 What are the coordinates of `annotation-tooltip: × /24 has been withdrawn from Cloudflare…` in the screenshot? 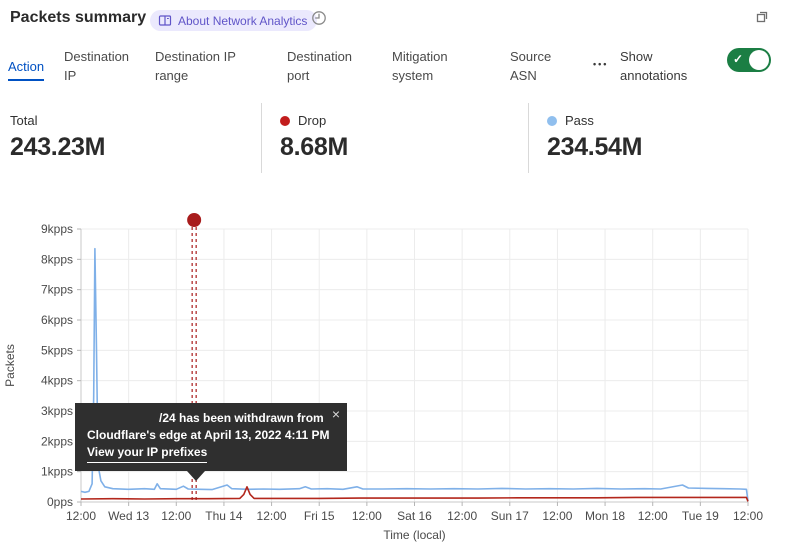 It's located at (211, 442).